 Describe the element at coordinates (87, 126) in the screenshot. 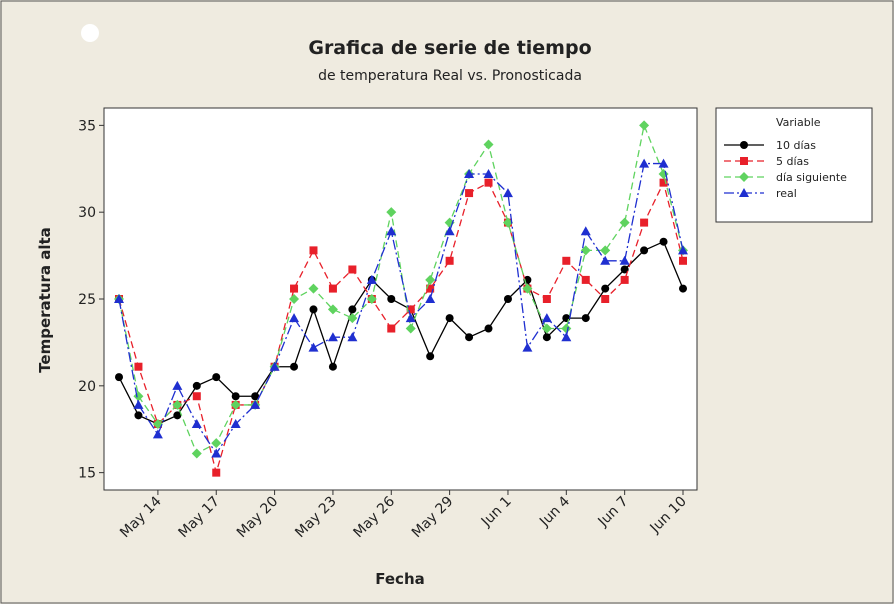

I see `y-tick-label: 35` at that location.